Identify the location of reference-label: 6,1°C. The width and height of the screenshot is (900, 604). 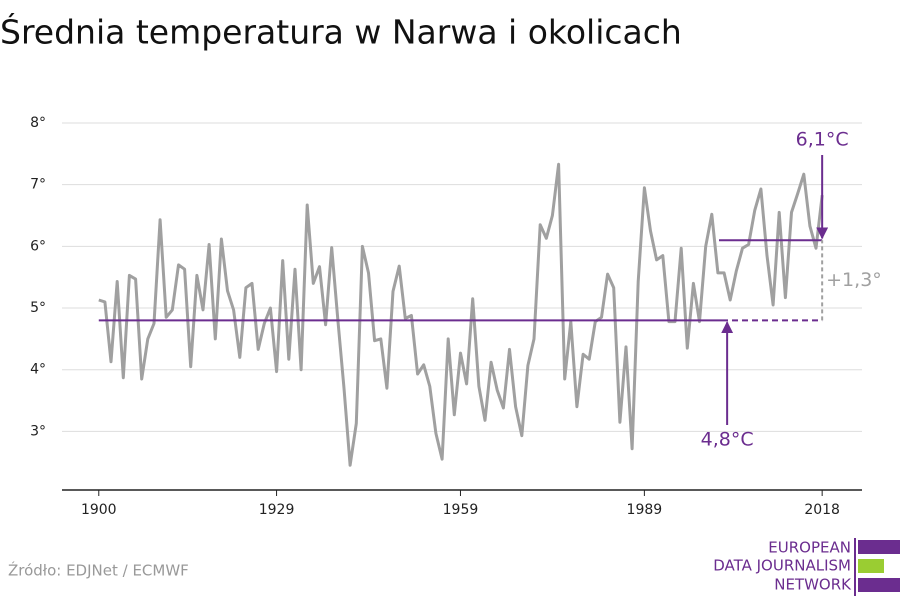
(822, 140).